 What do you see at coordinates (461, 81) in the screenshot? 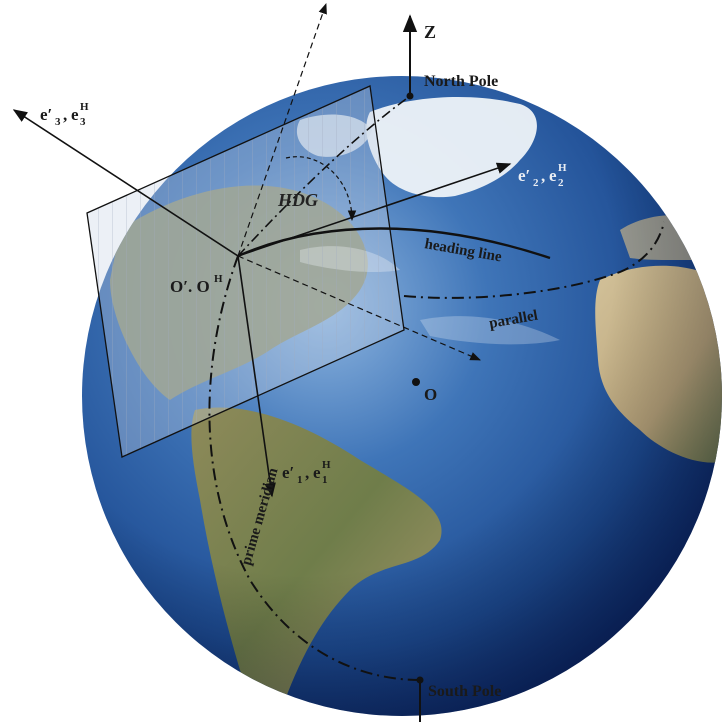
I see `north-pole-label: North Pole` at bounding box center [461, 81].